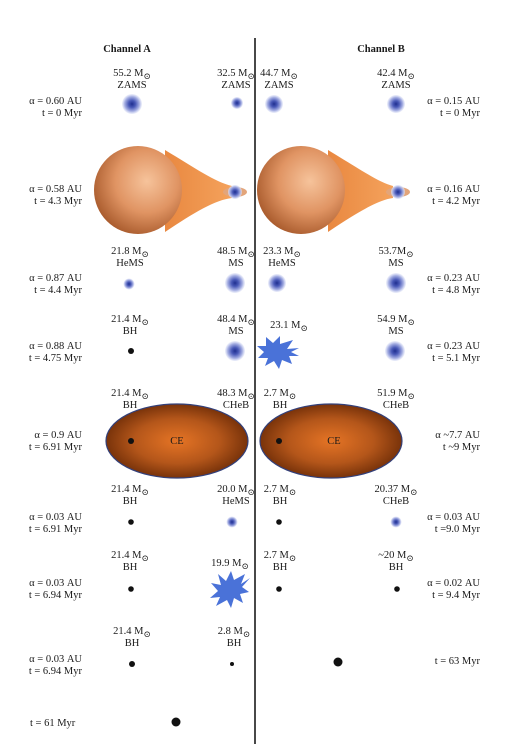 This screenshot has width=510, height=750. I want to click on b-common-envelope, so click(331, 441).